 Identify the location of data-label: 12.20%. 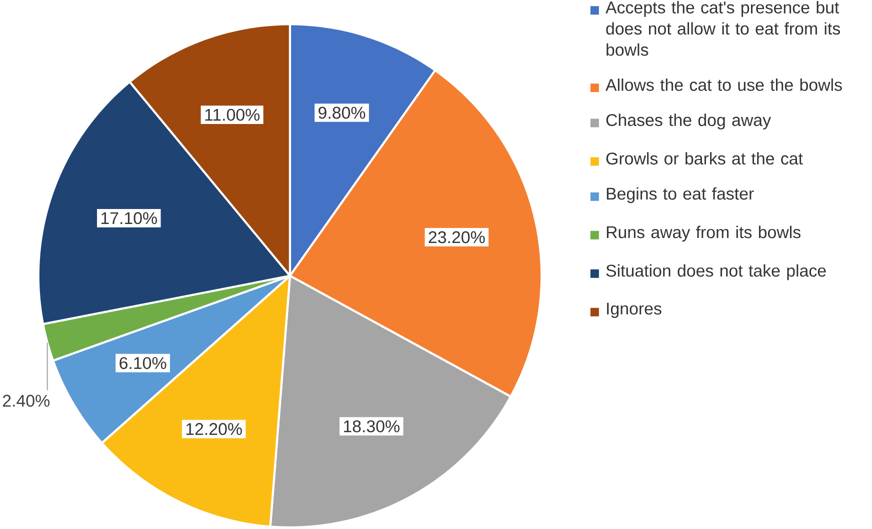
(214, 429).